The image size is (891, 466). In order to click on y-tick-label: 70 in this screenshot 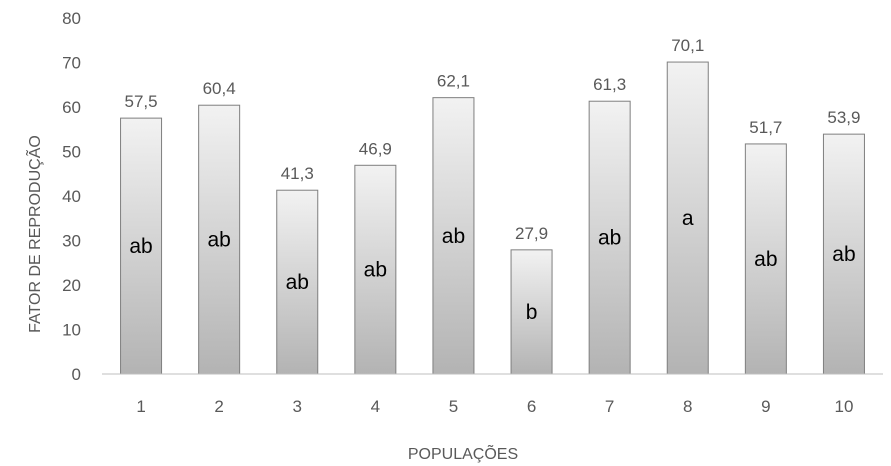, I will do `click(71, 63)`.